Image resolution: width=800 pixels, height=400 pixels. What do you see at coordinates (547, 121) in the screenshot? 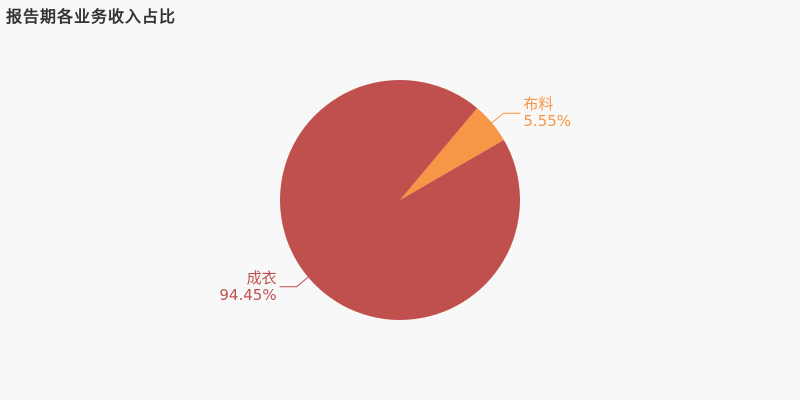
I see `slice-percent-0: 5.55%` at bounding box center [547, 121].